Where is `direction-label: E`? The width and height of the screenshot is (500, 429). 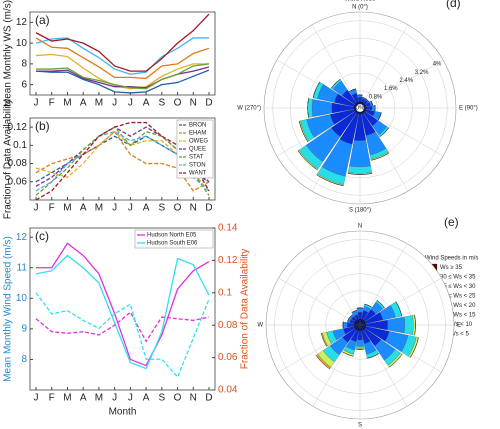
direction-label: E is located at coordinates (459, 326).